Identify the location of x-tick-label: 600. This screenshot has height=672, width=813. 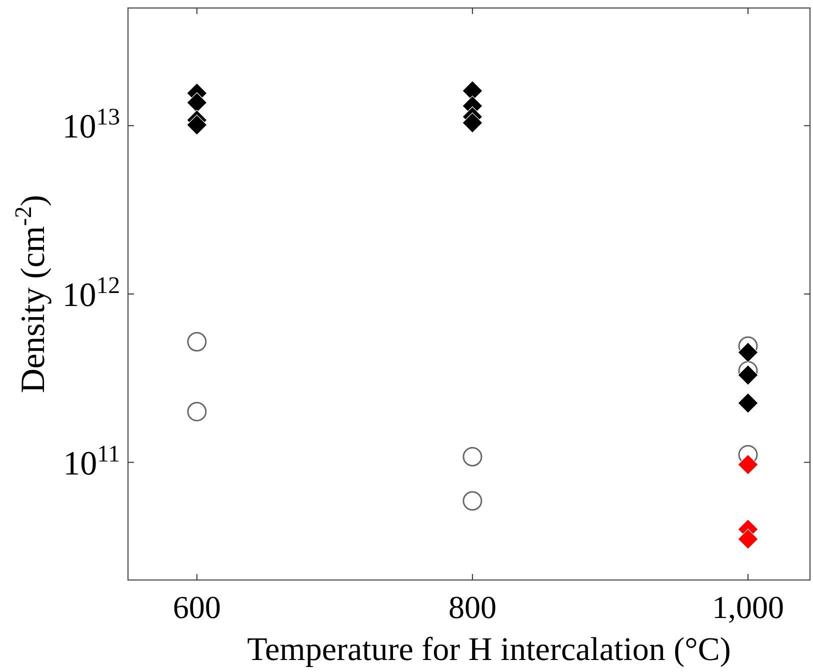
(196, 607).